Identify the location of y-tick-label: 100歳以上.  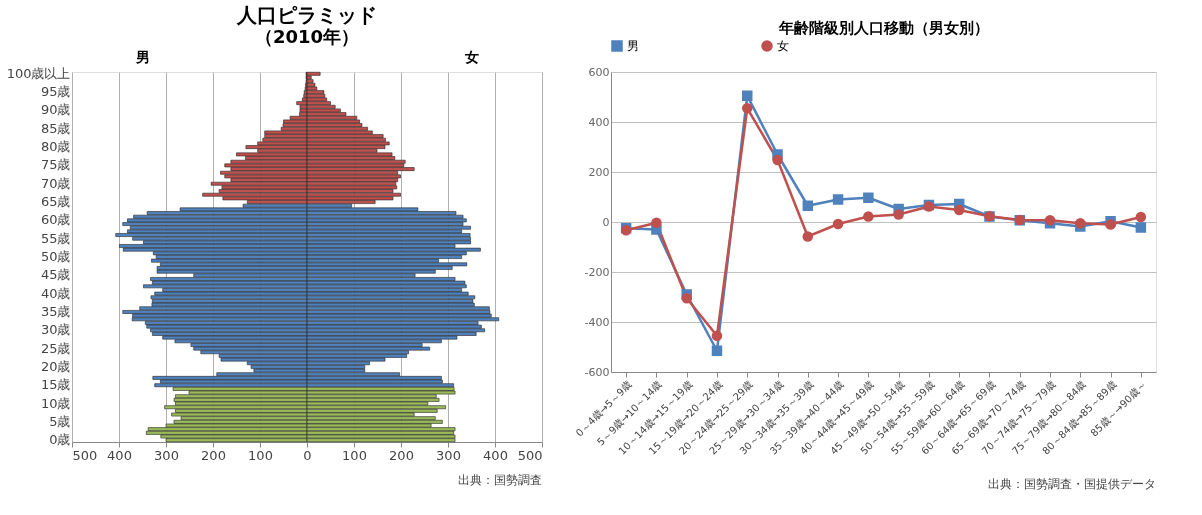
(38, 73).